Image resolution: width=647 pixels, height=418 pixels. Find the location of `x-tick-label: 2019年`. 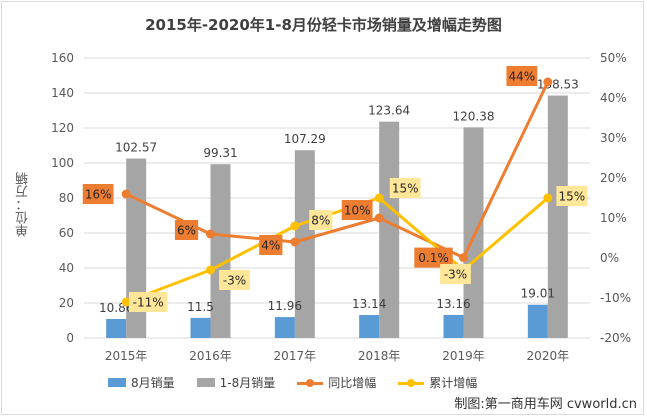

x-tick-label: 2019年 is located at coordinates (463, 356).